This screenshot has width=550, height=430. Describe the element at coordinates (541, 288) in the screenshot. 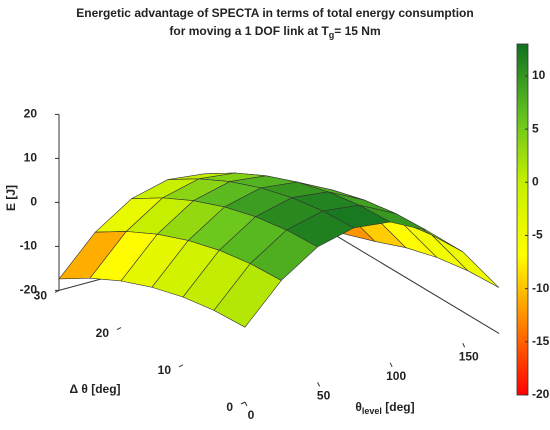

I see `colorbar-tick-label: -10` at that location.